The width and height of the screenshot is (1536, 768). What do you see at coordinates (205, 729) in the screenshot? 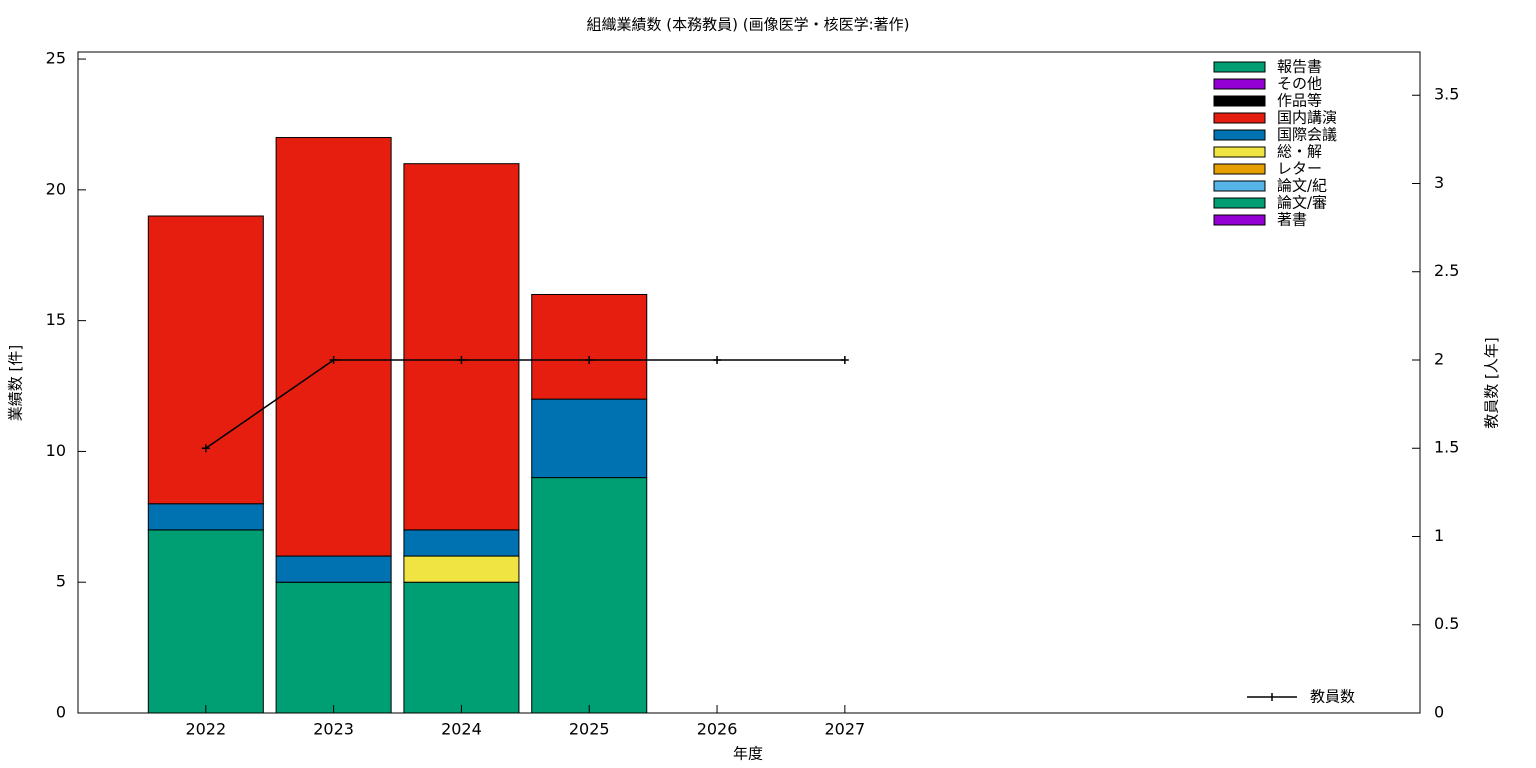
I see `x-tick-label: 2022` at bounding box center [205, 729].